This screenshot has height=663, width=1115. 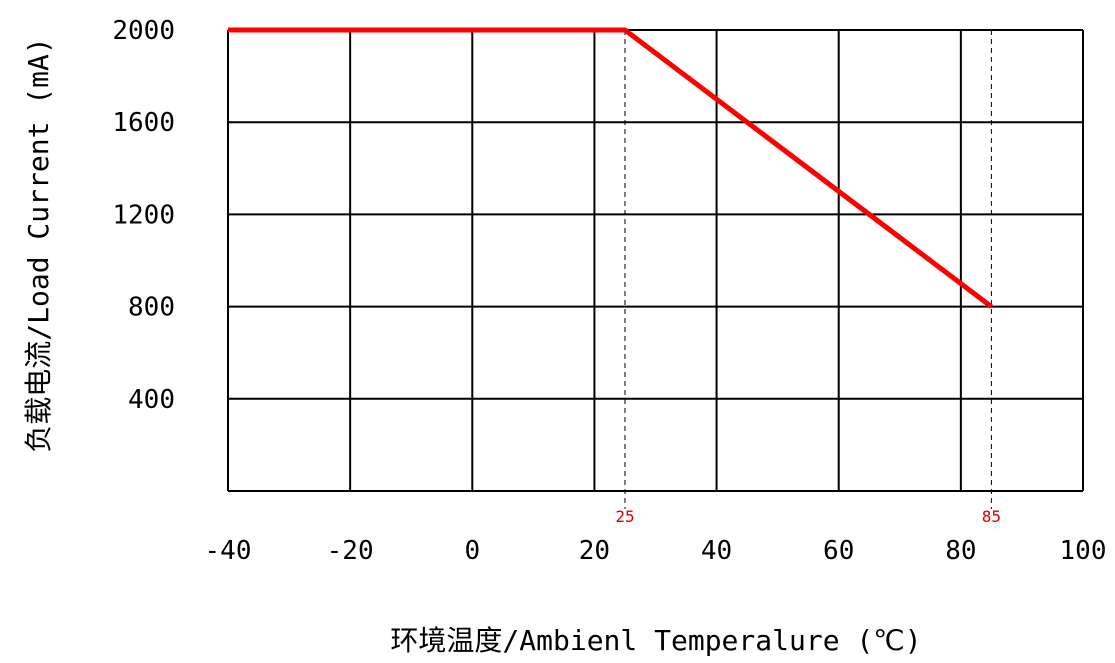 What do you see at coordinates (1083, 551) in the screenshot?
I see `x-tick-label: 100` at bounding box center [1083, 551].